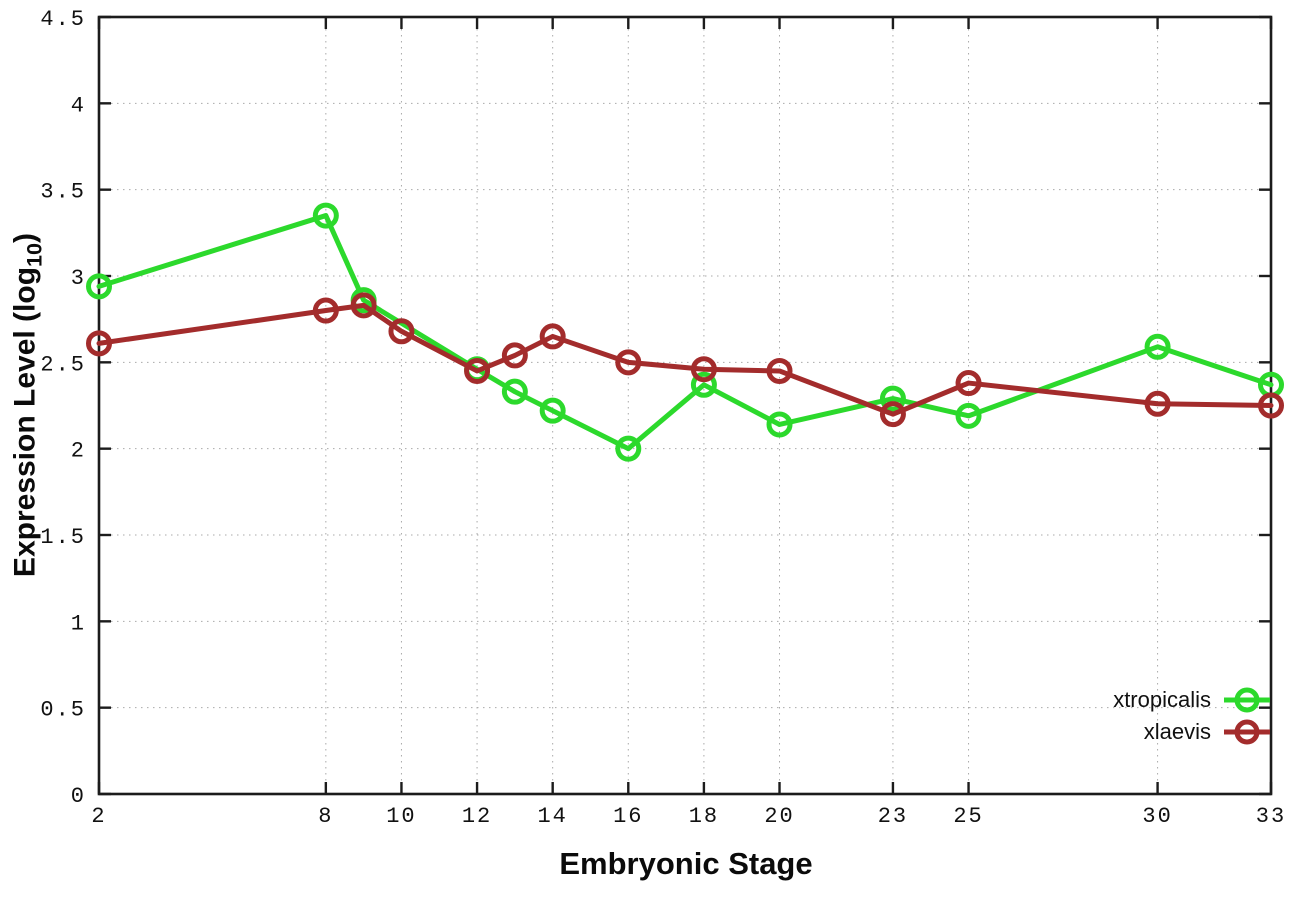  Describe the element at coordinates (893, 816) in the screenshot. I see `x-tick-label: 23` at that location.